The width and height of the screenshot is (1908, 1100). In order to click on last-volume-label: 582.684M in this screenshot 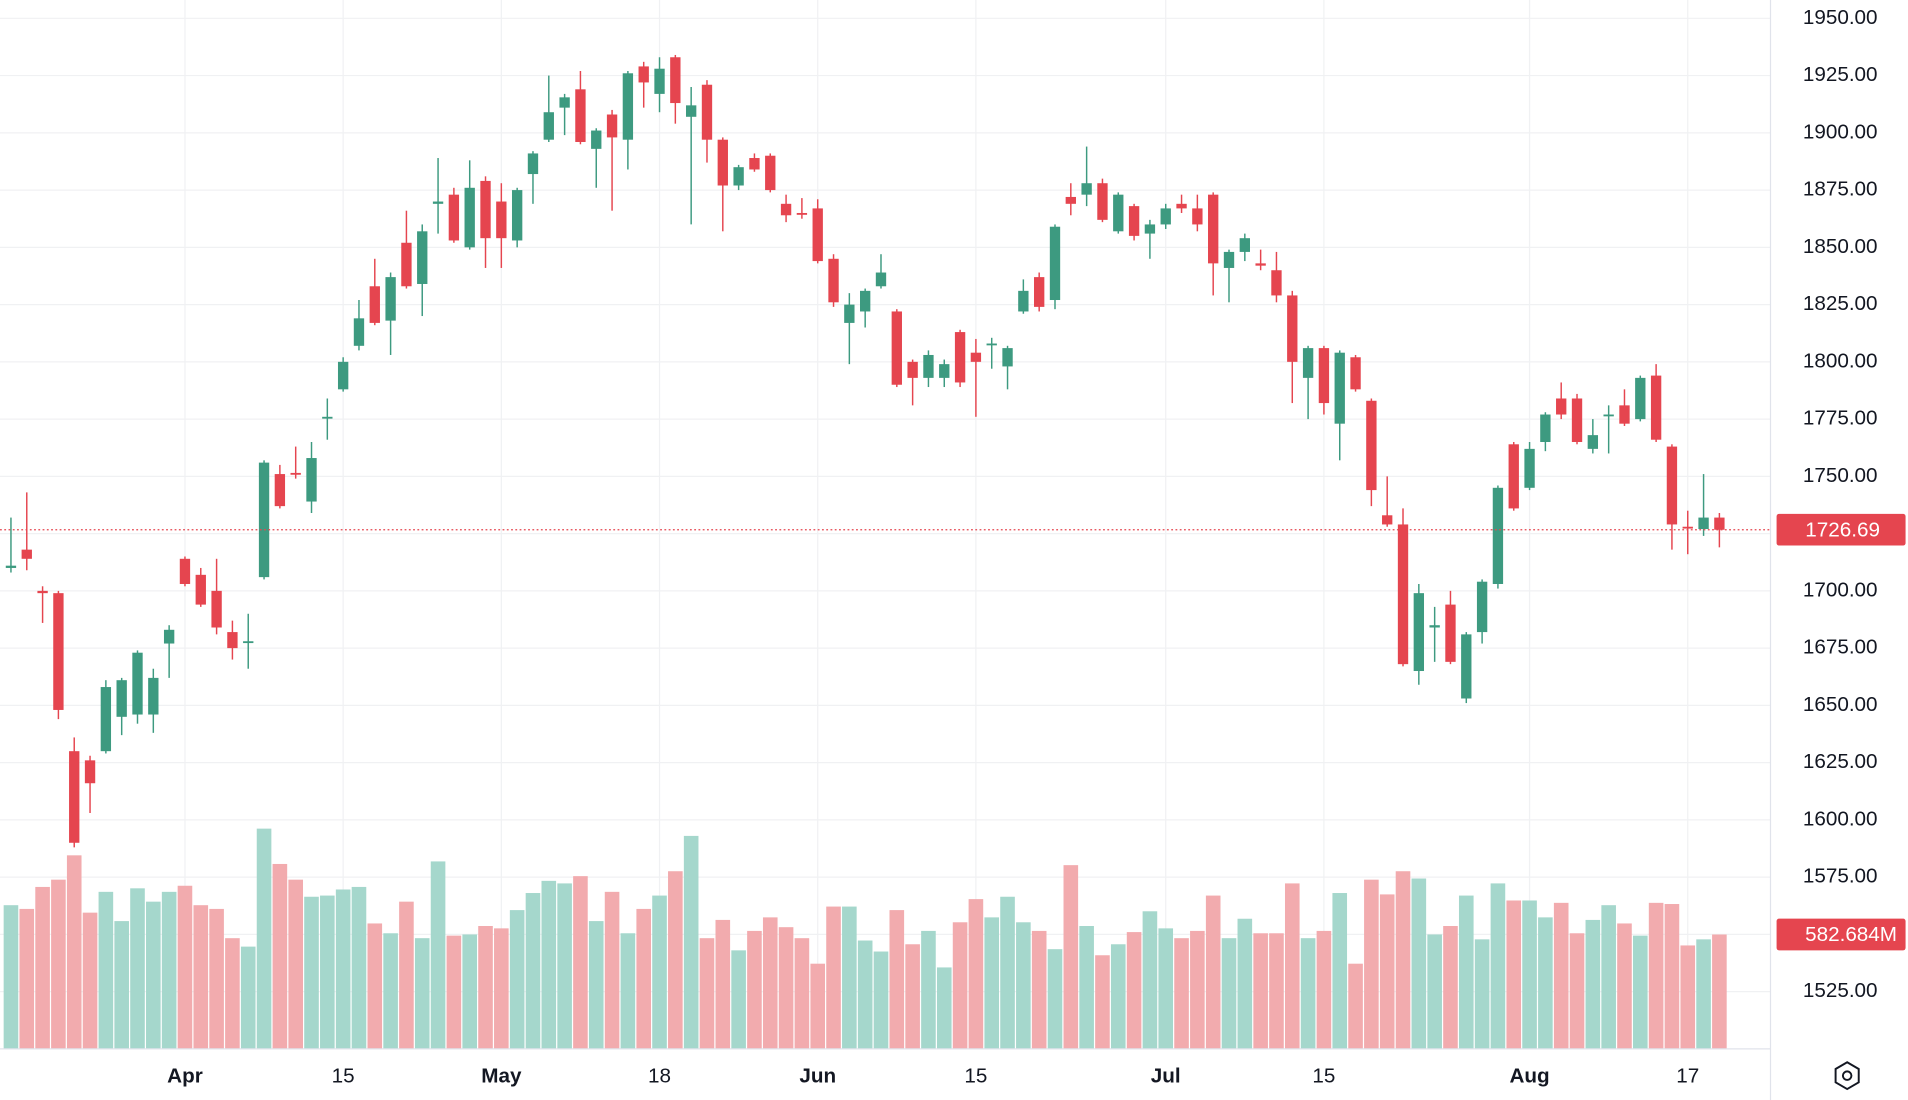, I will do `click(1851, 934)`.